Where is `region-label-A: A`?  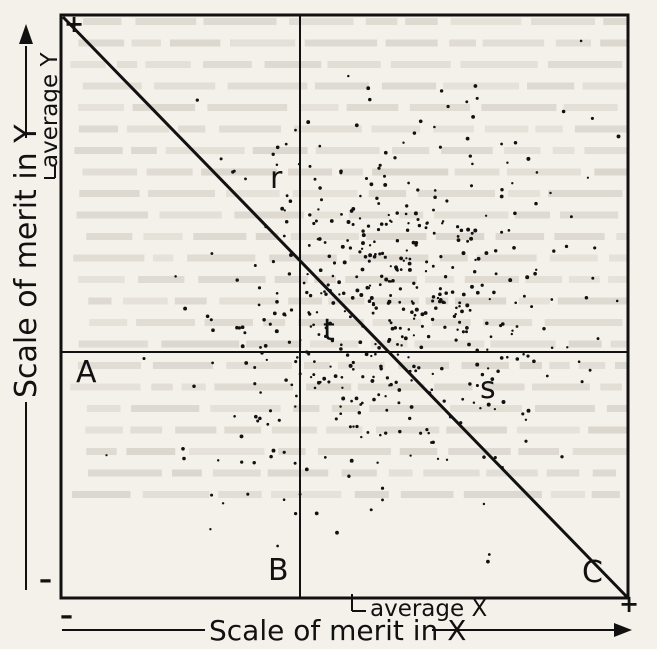
region-label-A: A is located at coordinates (86, 372).